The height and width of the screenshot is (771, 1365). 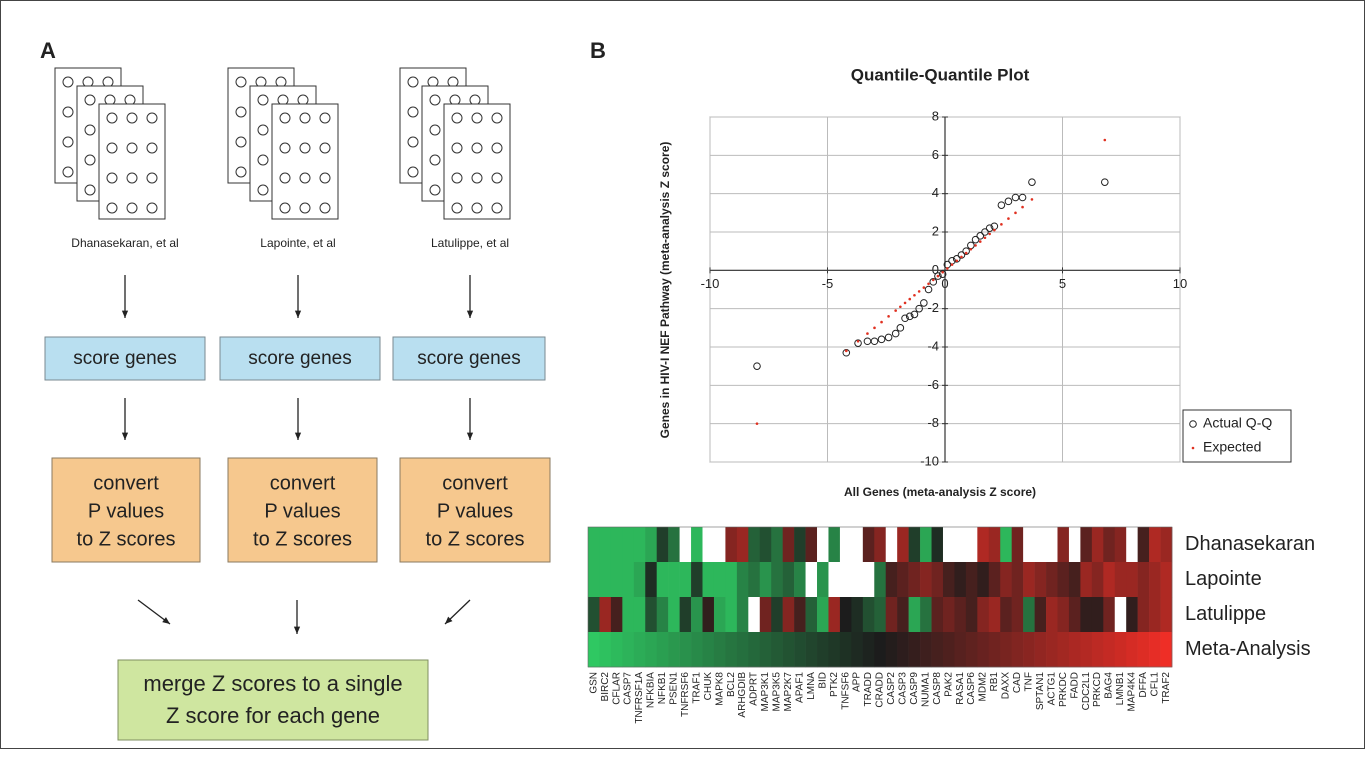 I want to click on column-label: CASP7, so click(x=628, y=688).